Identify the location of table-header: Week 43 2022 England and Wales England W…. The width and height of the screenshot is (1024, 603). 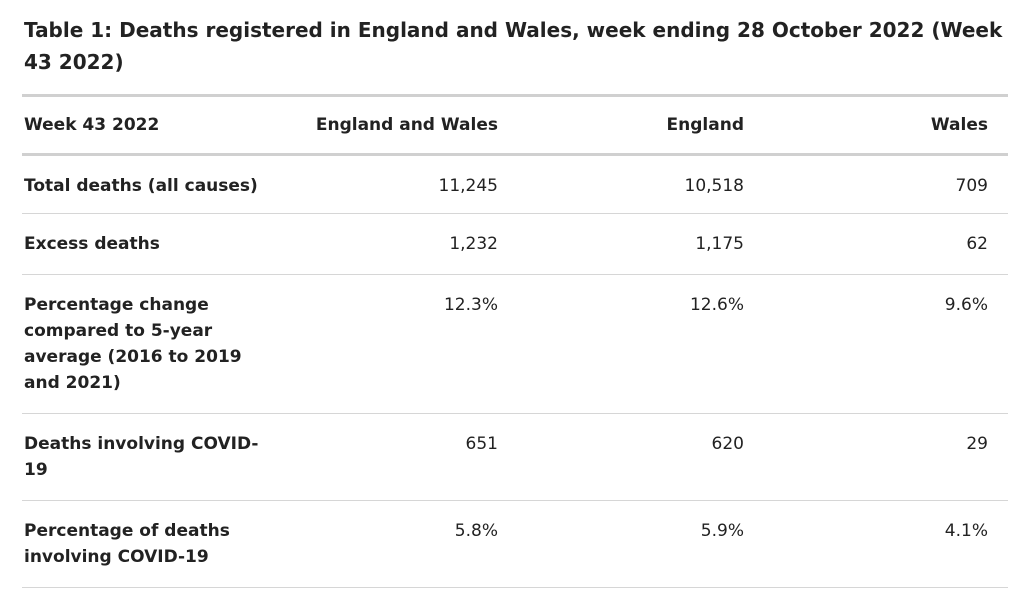
(515, 125).